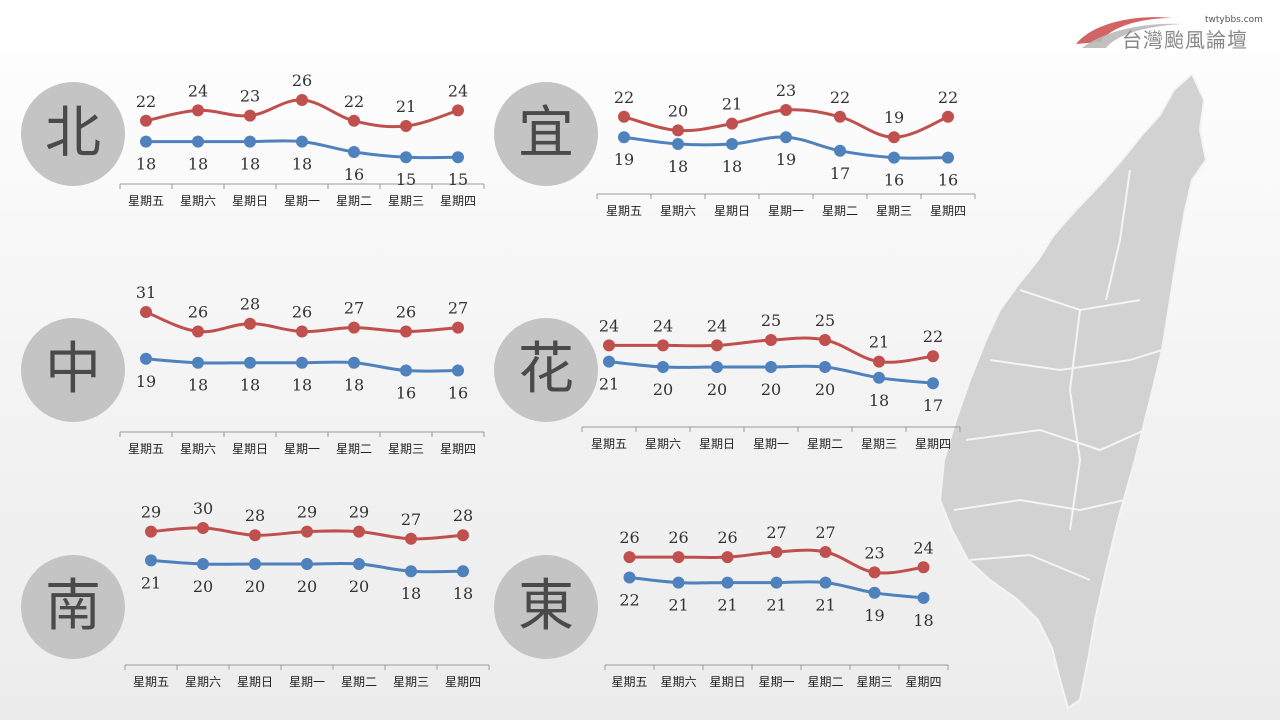 The image size is (1280, 720). Describe the element at coordinates (250, 96) in the screenshot. I see `high-data-label: 23` at that location.